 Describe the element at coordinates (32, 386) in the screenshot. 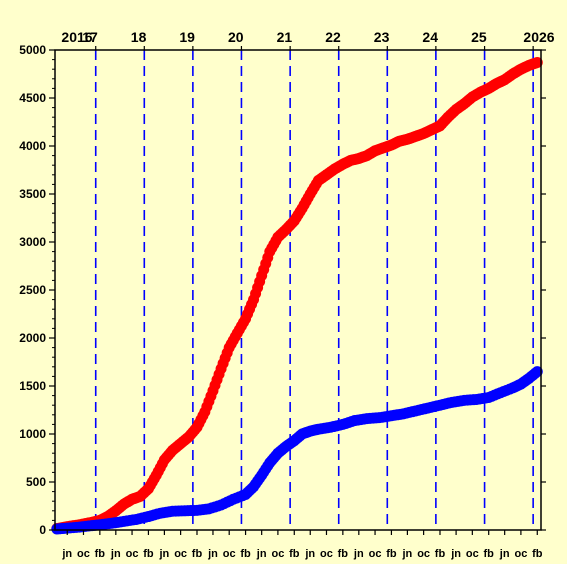

I see `y-tick-label: 1500` at that location.